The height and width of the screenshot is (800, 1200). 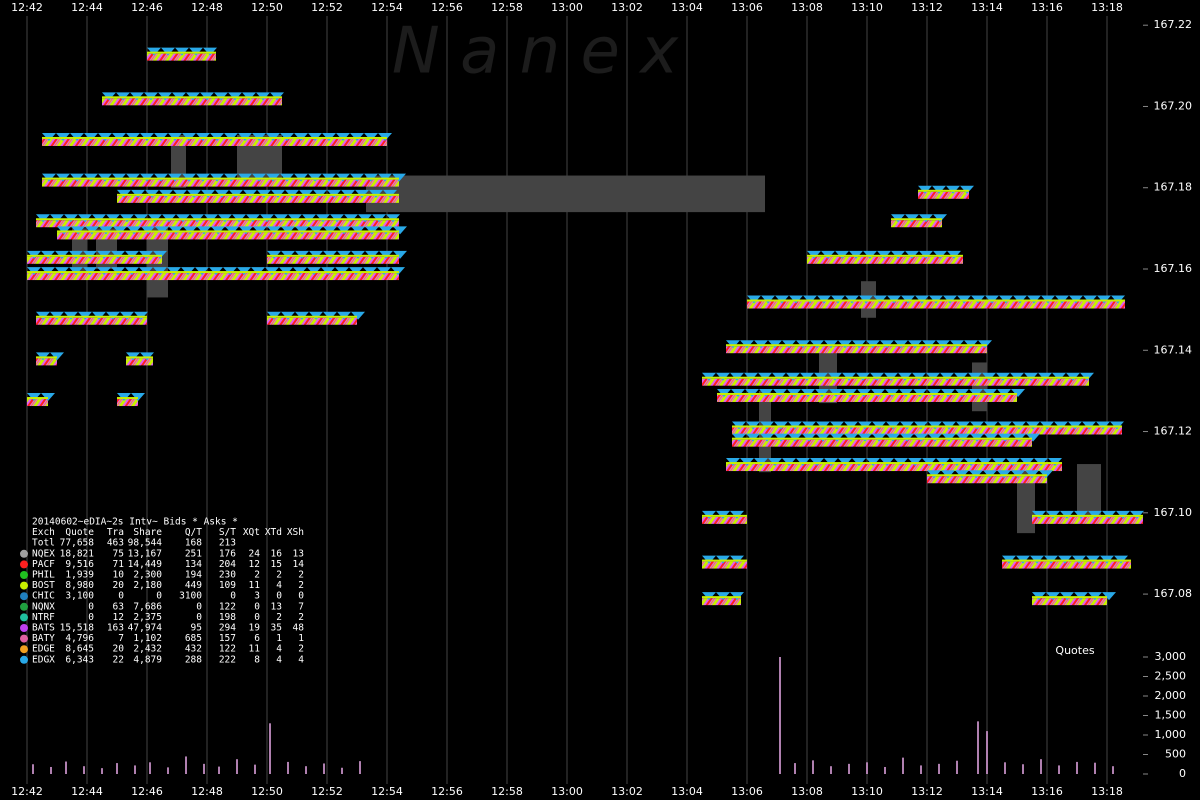 I want to click on table-cell: 7, so click(x=301, y=606).